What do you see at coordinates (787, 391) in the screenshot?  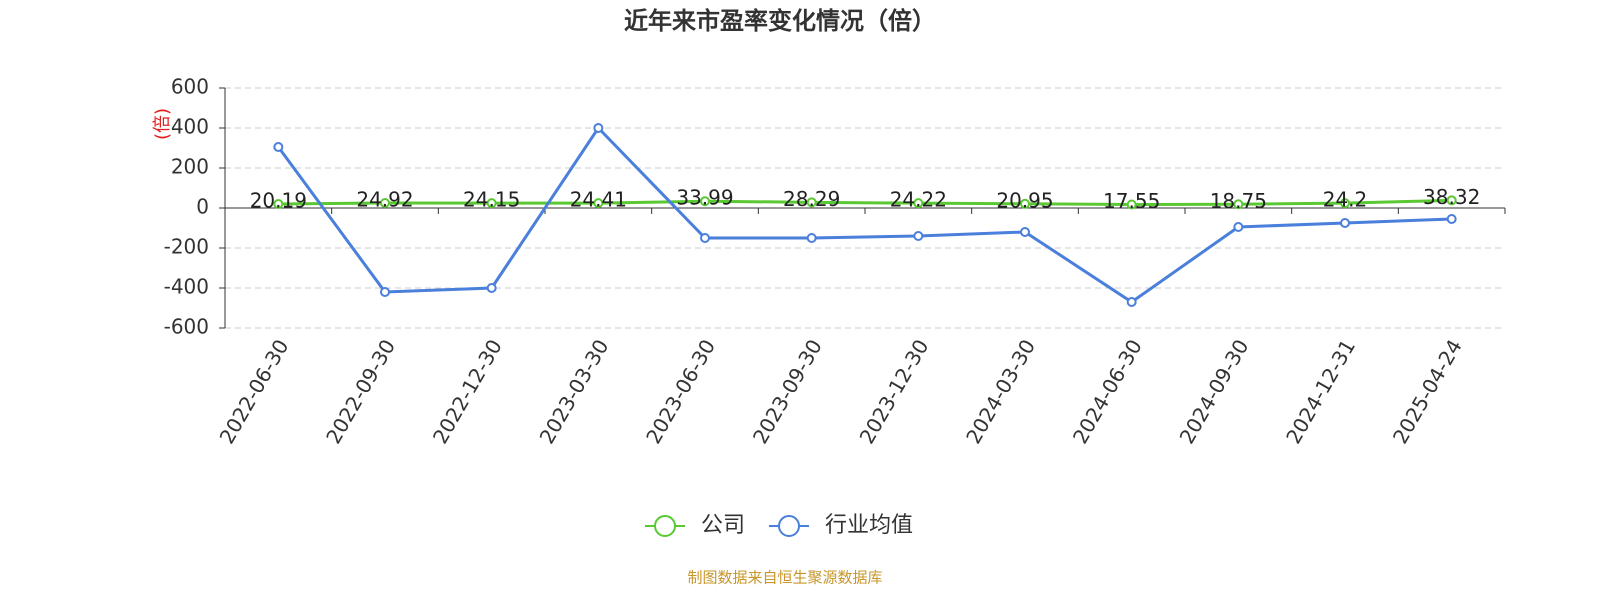 I see `x-tick-label: 2023-09-30` at bounding box center [787, 391].